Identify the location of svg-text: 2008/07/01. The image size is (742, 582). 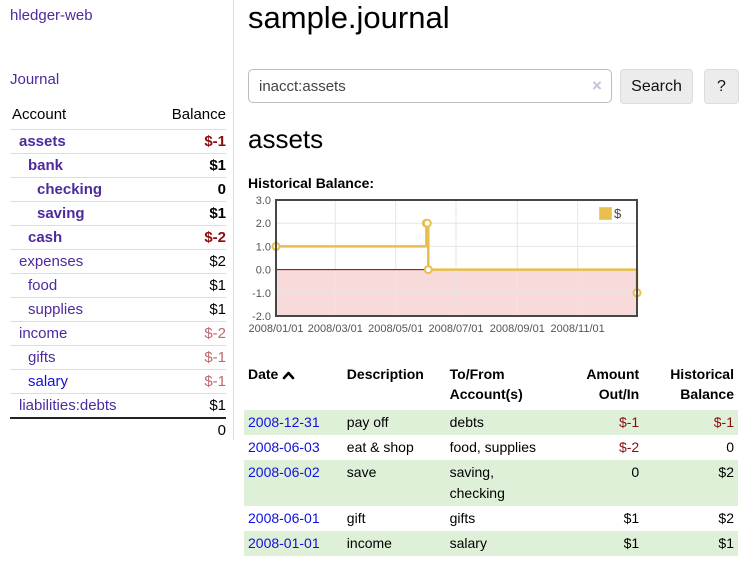
(455, 329).